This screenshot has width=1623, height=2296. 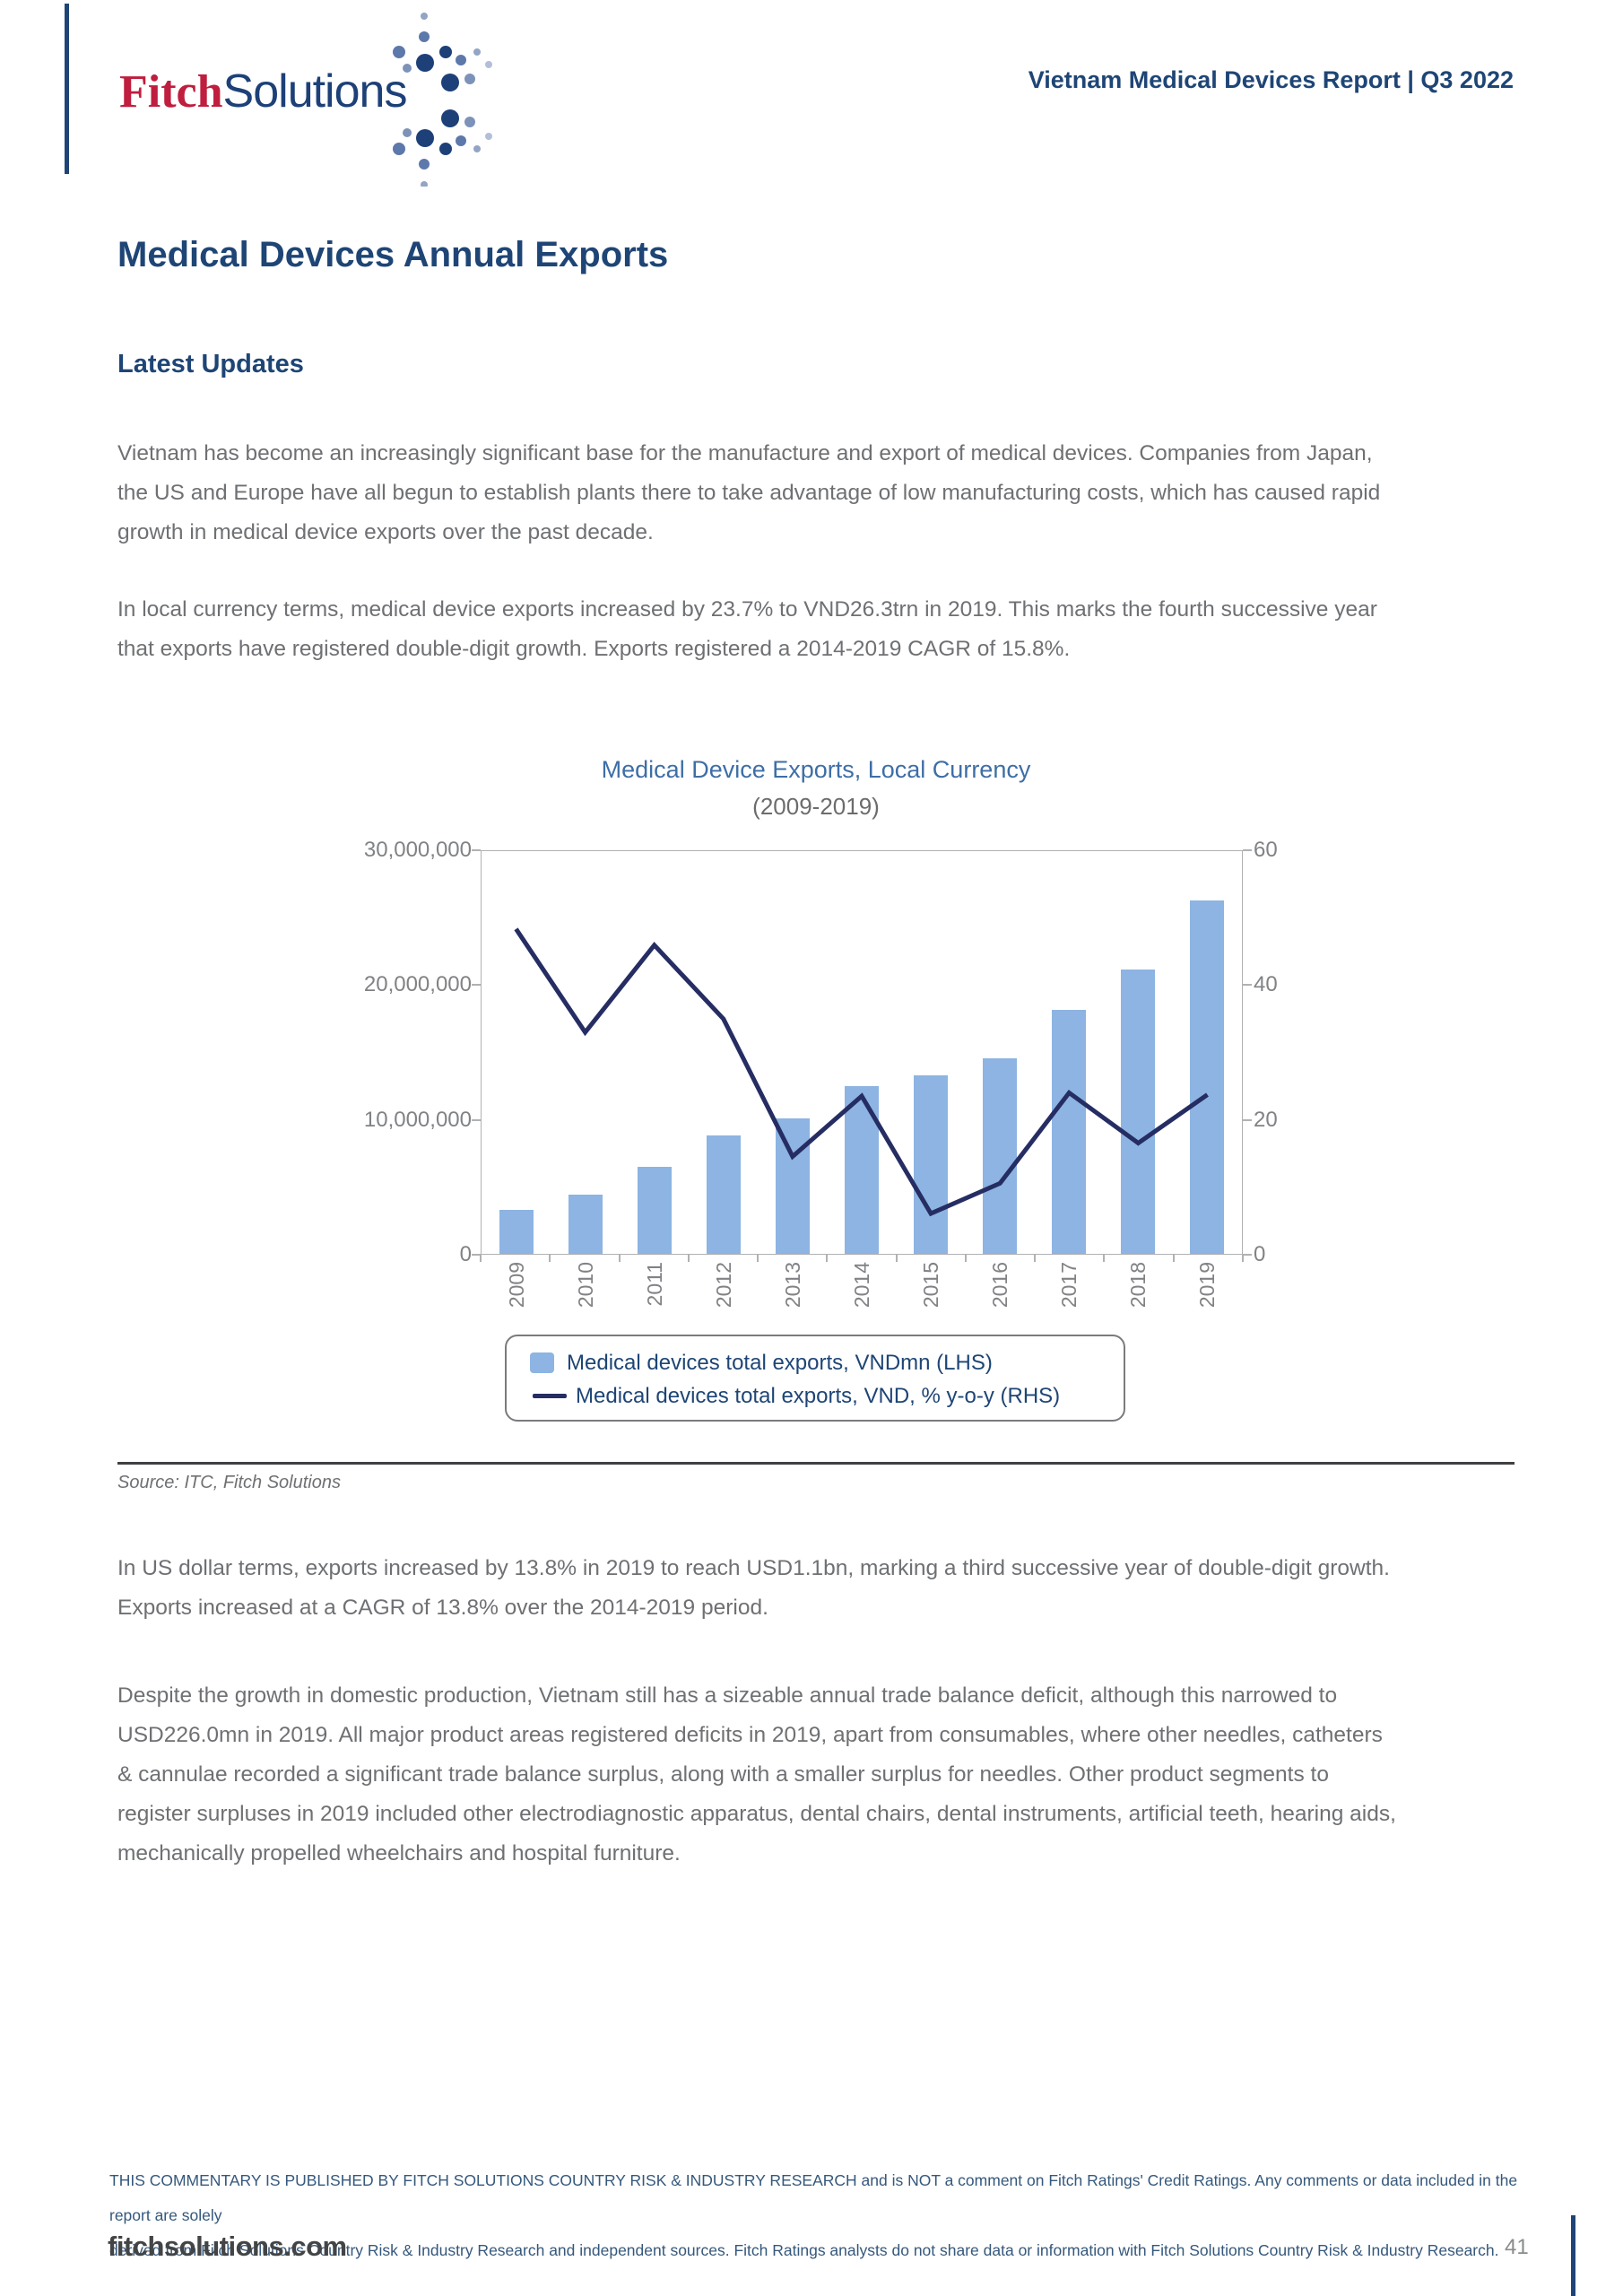 What do you see at coordinates (465, 1254) in the screenshot?
I see `left-axis-tick-label: 0` at bounding box center [465, 1254].